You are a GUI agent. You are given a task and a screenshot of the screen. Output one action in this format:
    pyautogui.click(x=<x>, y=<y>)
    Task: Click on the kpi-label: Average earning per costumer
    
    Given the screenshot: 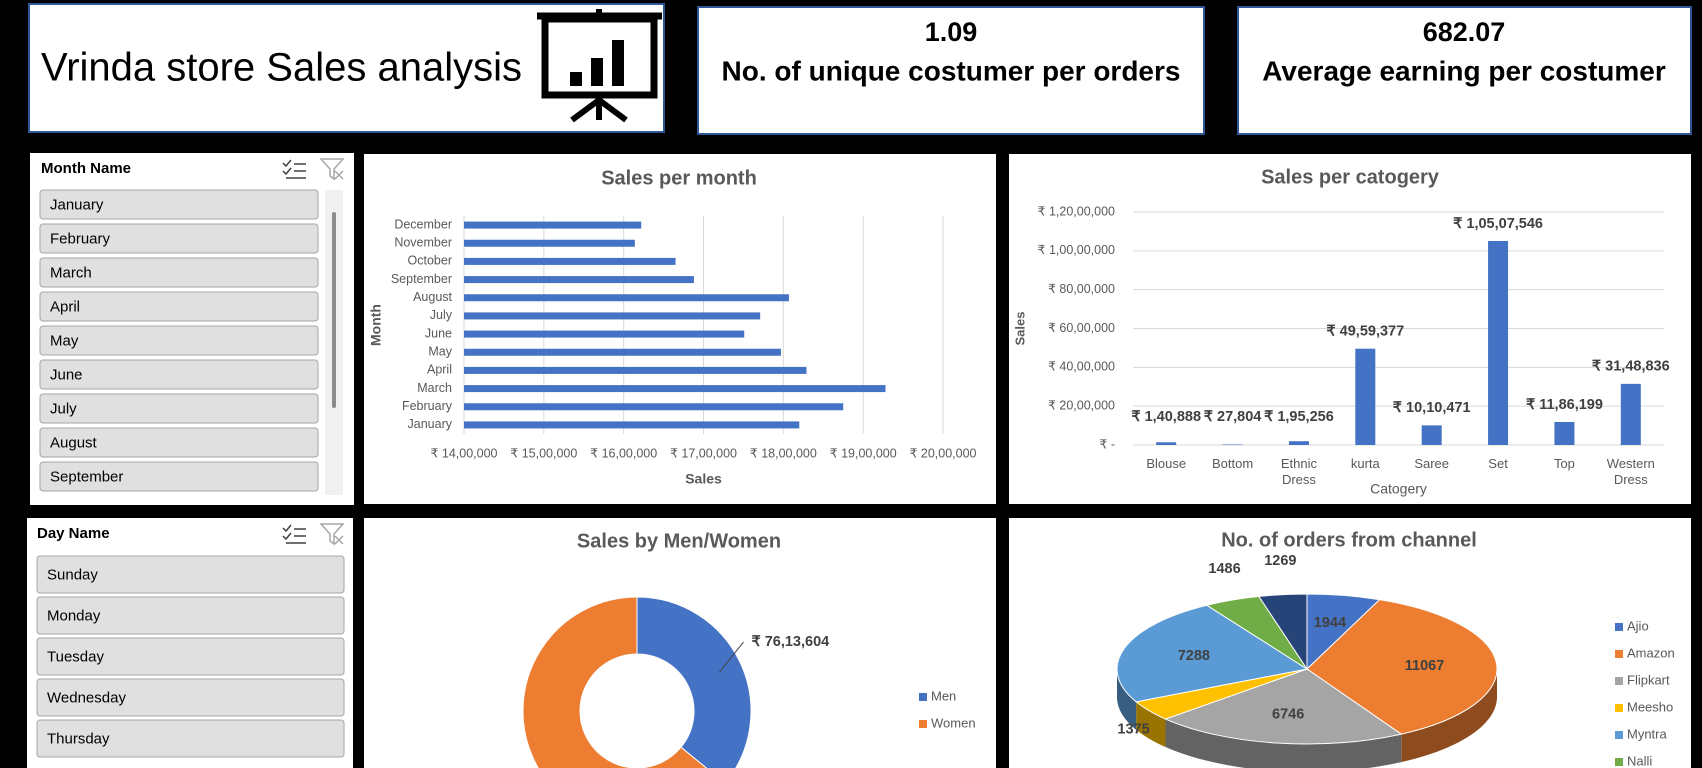 What is the action you would take?
    pyautogui.click(x=1464, y=70)
    